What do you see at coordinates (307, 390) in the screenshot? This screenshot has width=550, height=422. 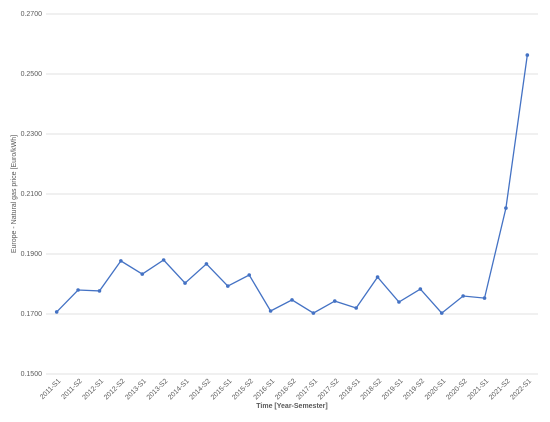 I see `x-tick-label: 2017-S1` at bounding box center [307, 390].